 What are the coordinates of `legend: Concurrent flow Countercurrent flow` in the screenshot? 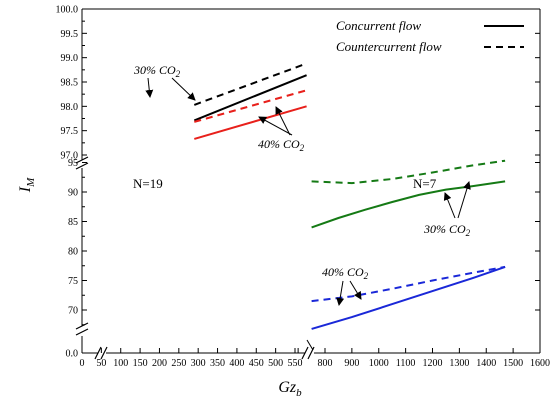 It's located at (430, 36).